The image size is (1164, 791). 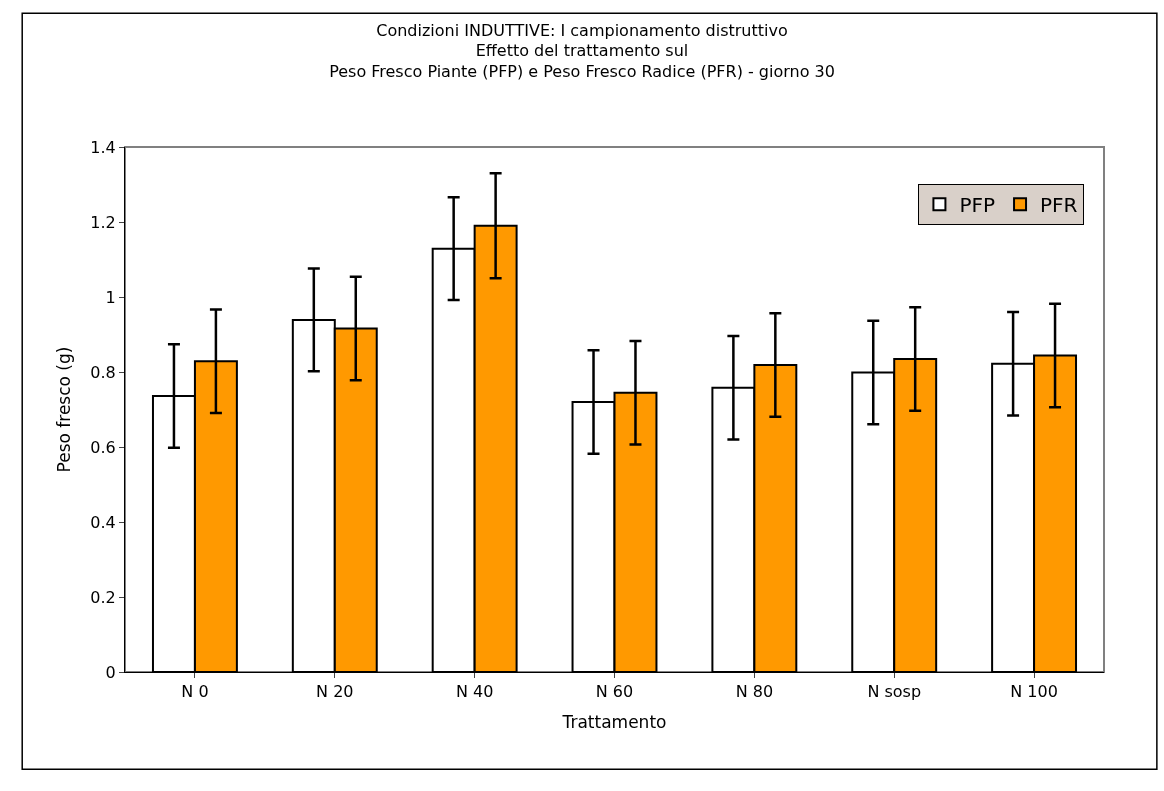 I want to click on y-tick-label: 0.2, so click(x=103, y=597).